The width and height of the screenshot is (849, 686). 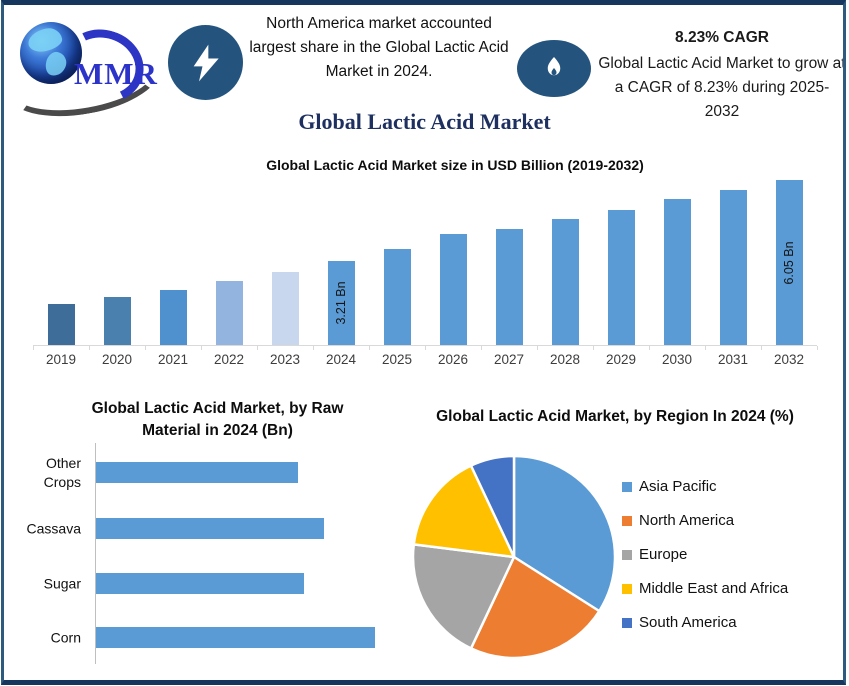 What do you see at coordinates (714, 588) in the screenshot?
I see `legend-label: Middle East and Africa` at bounding box center [714, 588].